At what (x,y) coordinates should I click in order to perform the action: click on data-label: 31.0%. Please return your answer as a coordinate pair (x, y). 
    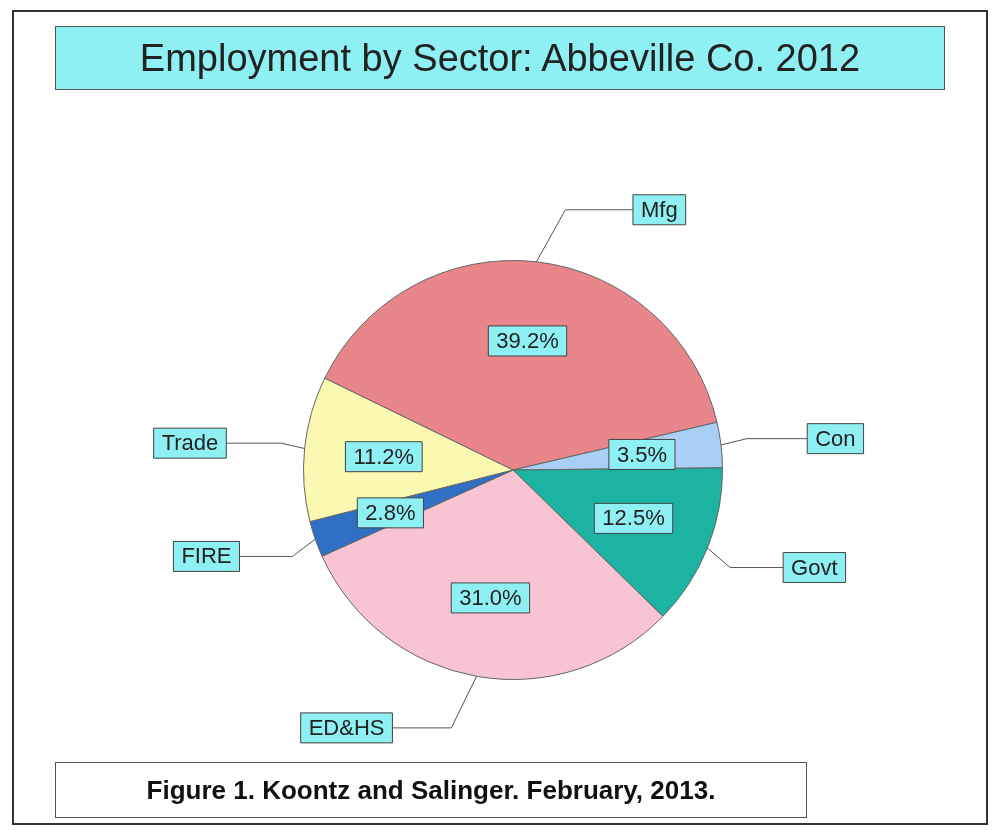
    Looking at the image, I should click on (490, 597).